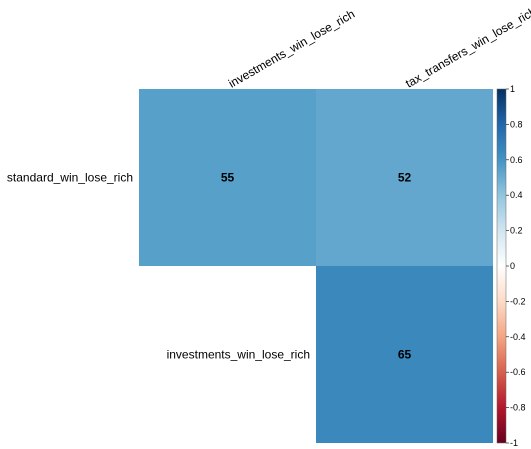 This screenshot has height=449, width=531. Describe the element at coordinates (516, 124) in the screenshot. I see `colorbar-tick-label: 0.8` at that location.